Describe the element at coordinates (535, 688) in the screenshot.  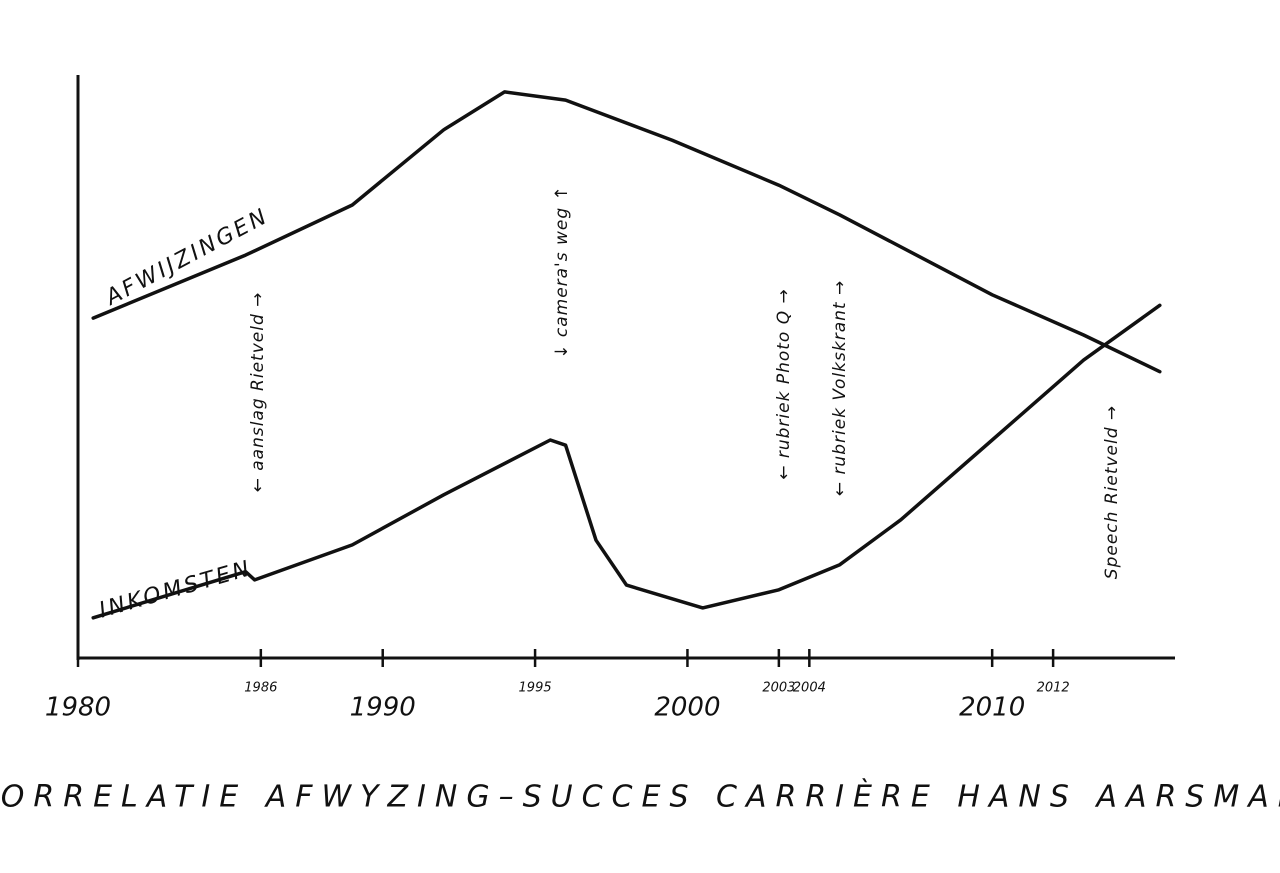
I see `x-tick-label: 1995` at that location.